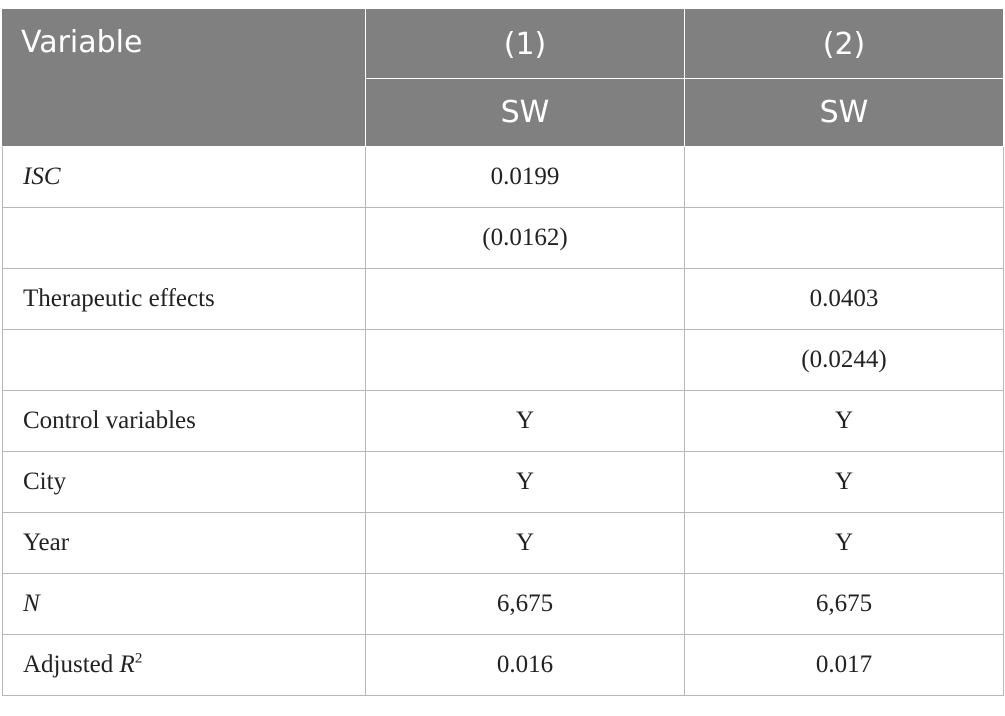  I want to click on table-row-therapeutic-se: (0.0244), so click(503, 360).